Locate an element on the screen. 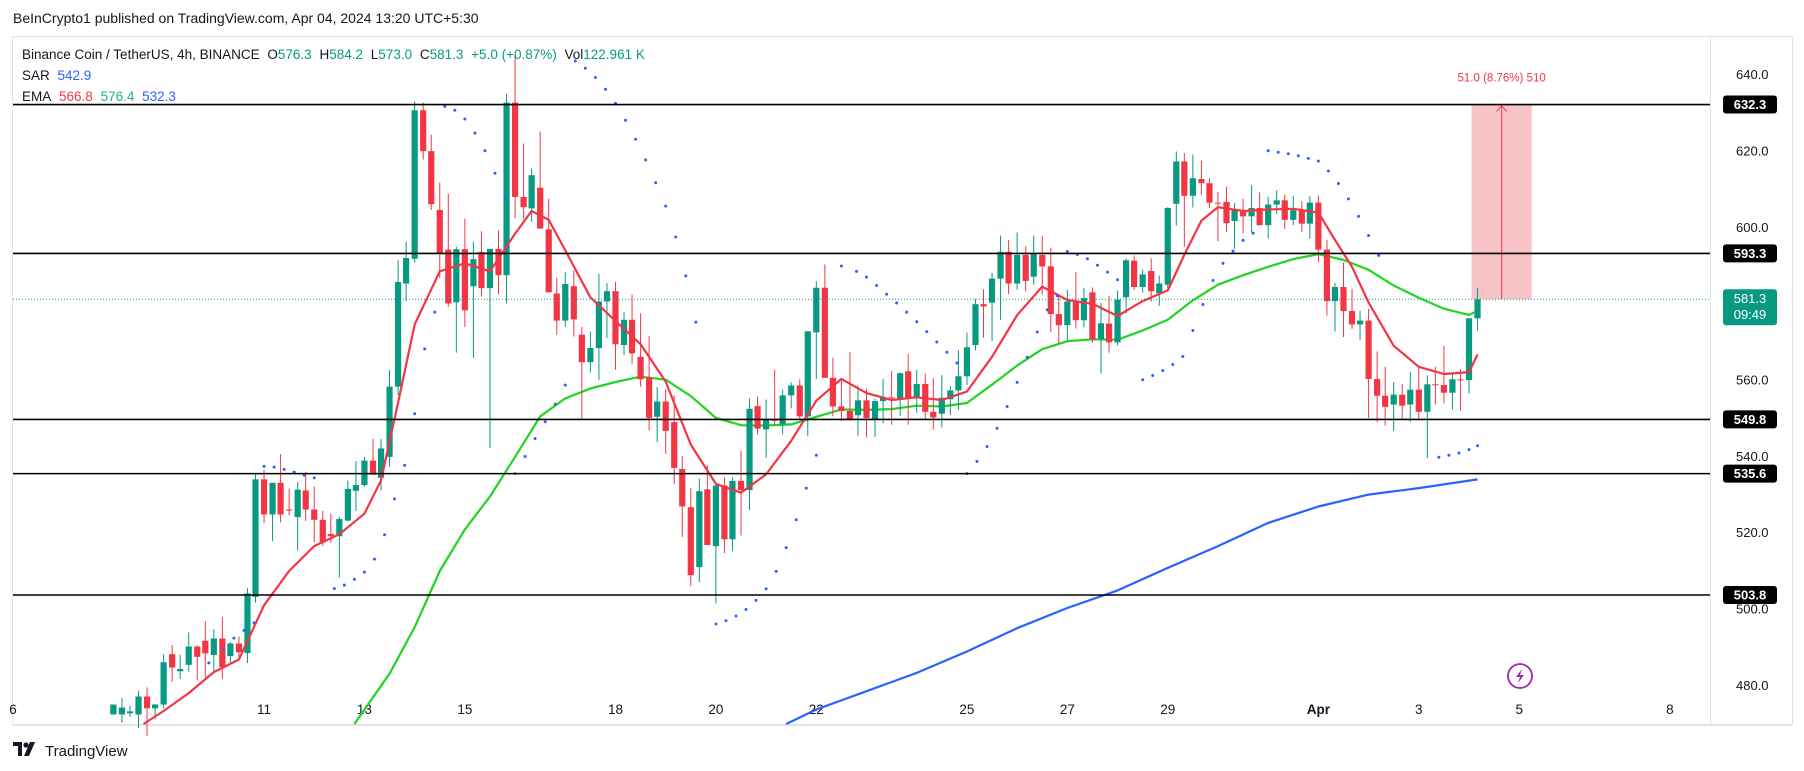  time-tick-label: 3 is located at coordinates (1419, 709).